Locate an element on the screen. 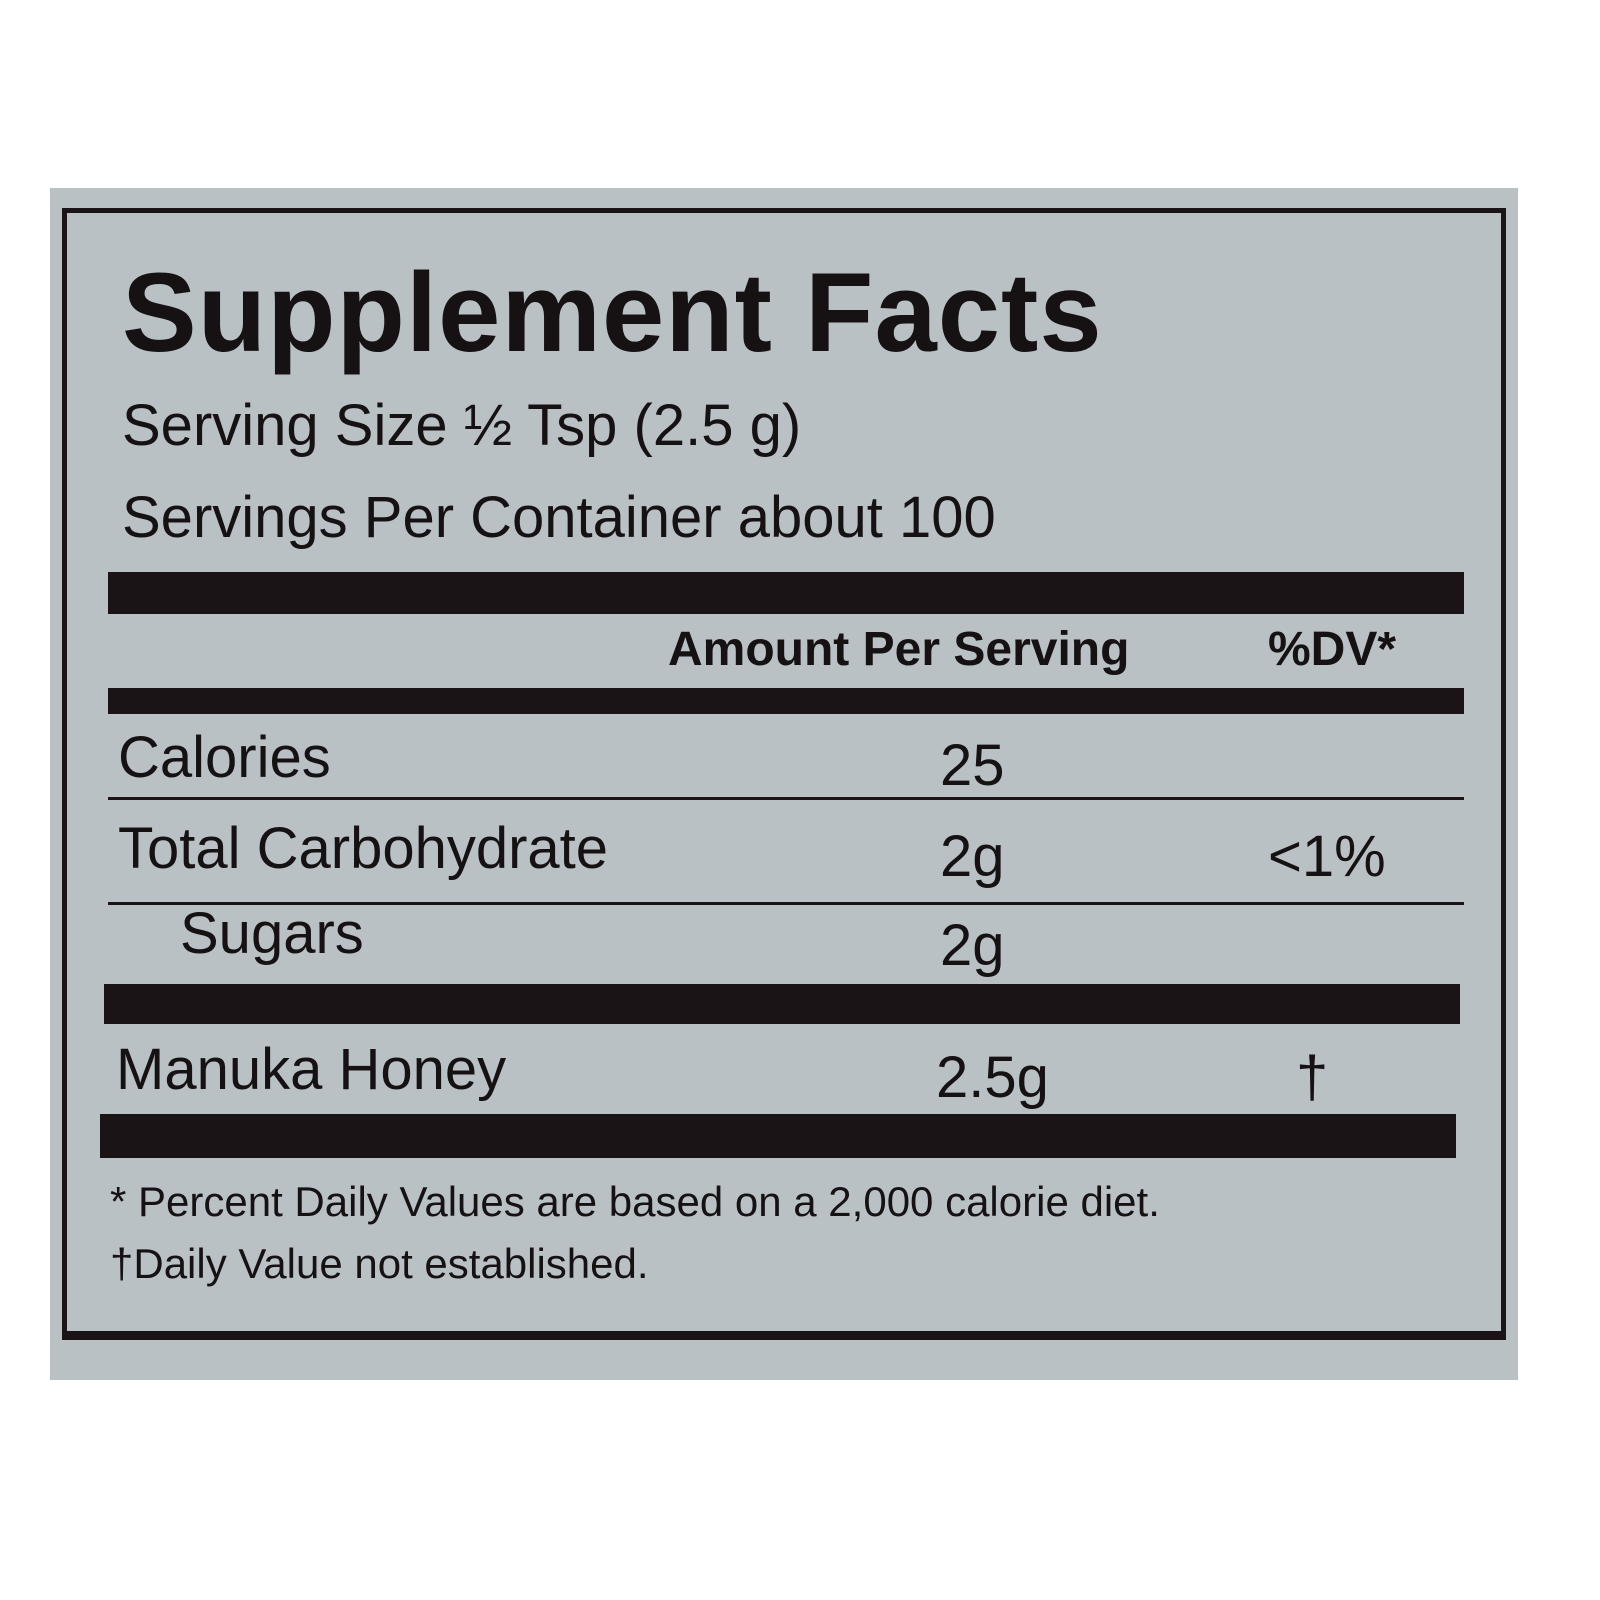  row-name-total-carbohydrate: Total Carbohydrate is located at coordinates (363, 848).